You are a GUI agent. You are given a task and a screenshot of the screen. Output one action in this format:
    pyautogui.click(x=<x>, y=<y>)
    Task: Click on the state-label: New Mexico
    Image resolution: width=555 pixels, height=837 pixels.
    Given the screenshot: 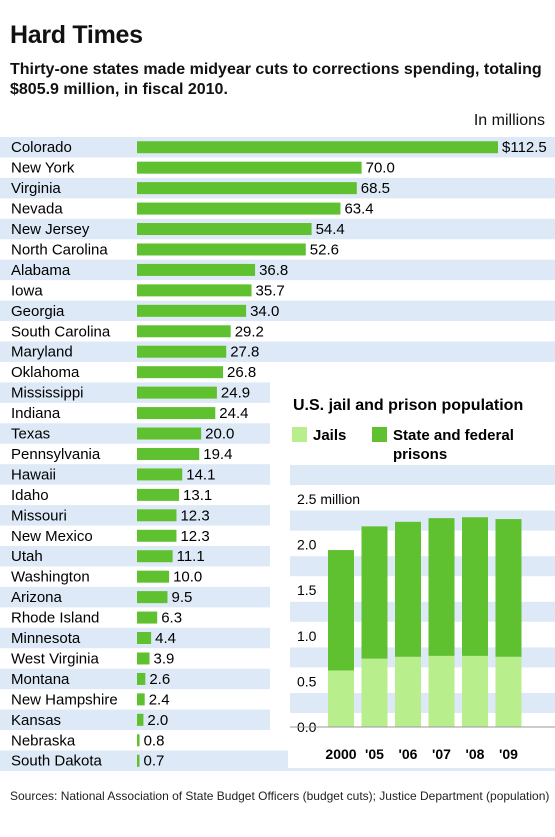 What is the action you would take?
    pyautogui.click(x=52, y=536)
    